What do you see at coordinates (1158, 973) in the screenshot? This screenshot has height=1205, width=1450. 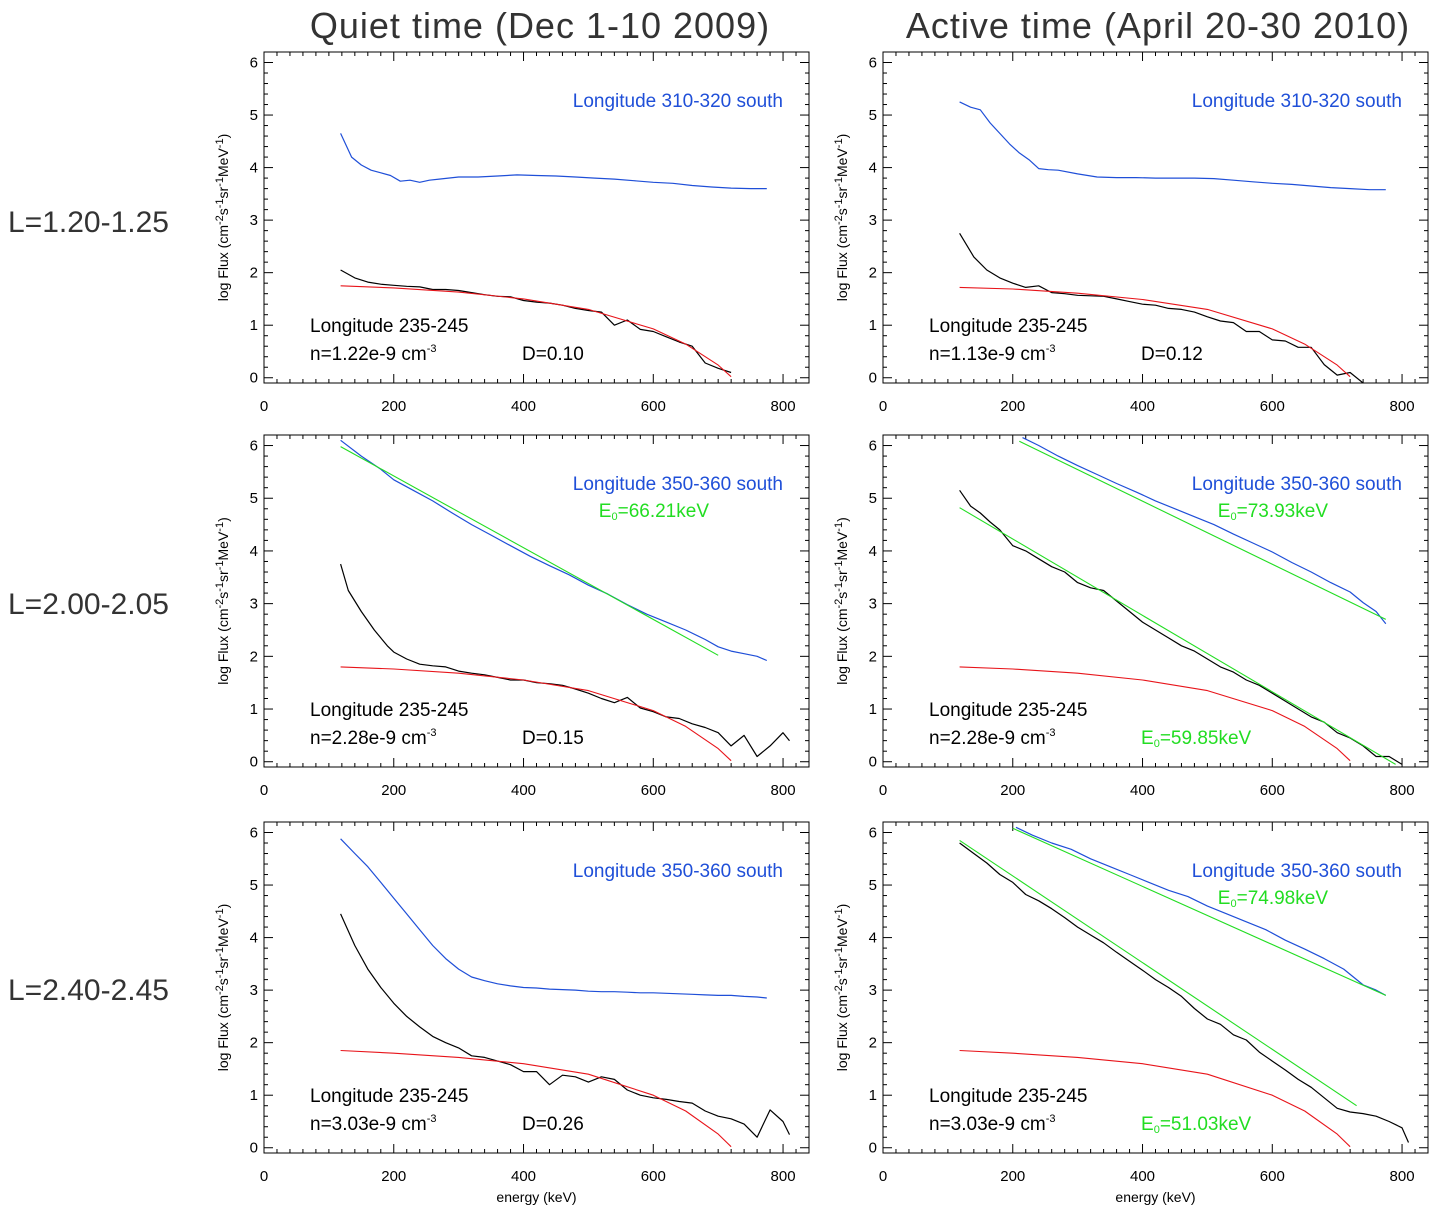 I see `series-line-green` at bounding box center [1158, 973].